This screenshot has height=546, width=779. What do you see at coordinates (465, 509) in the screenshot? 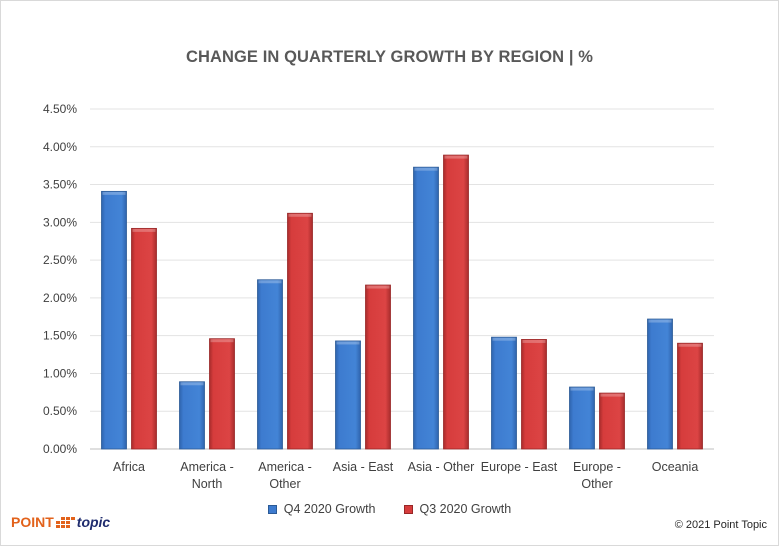
I see `legend-label-q3: Q3 2020 Growth` at bounding box center [465, 509].